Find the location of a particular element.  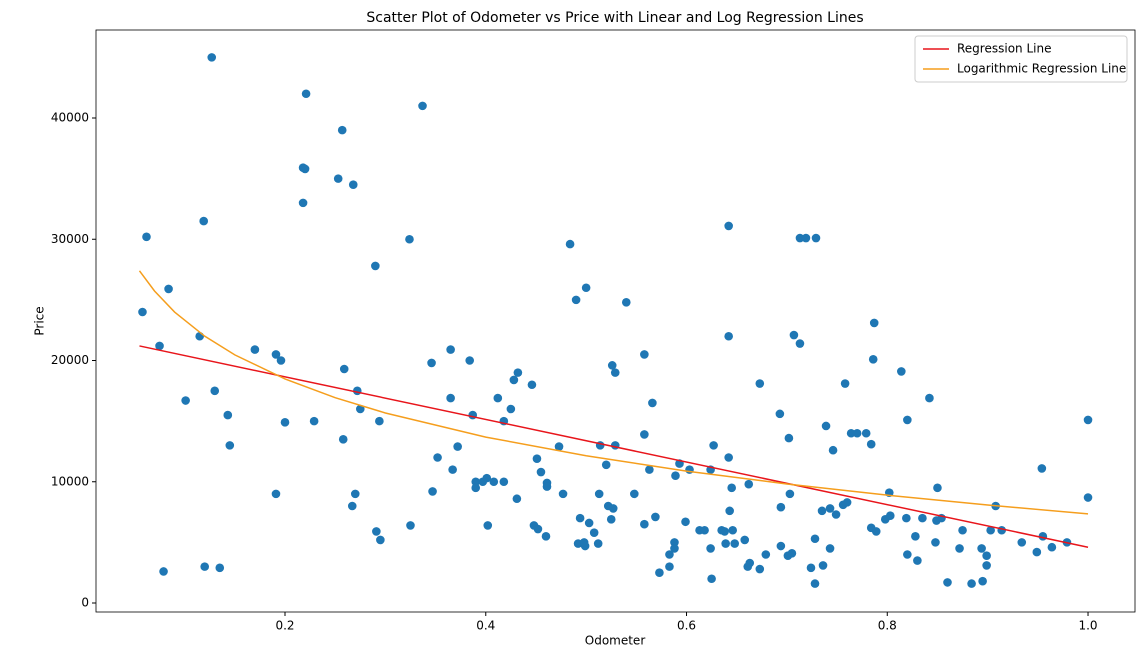

x-tick-label: 1.0 is located at coordinates (1087, 626).